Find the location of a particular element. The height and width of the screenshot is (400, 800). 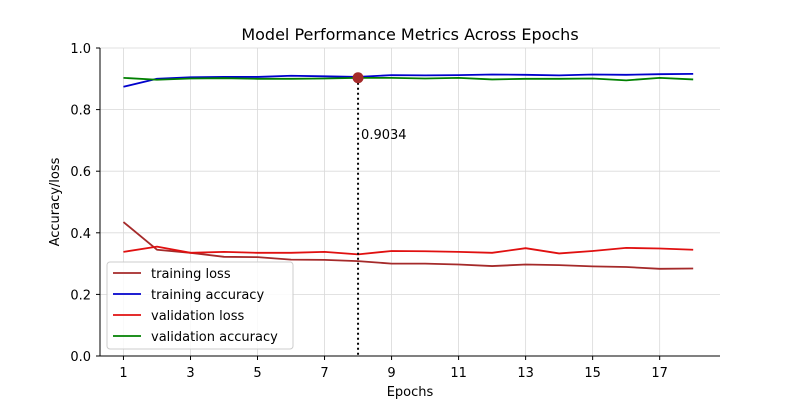

y-tick-label: 0.4 is located at coordinates (80, 234).